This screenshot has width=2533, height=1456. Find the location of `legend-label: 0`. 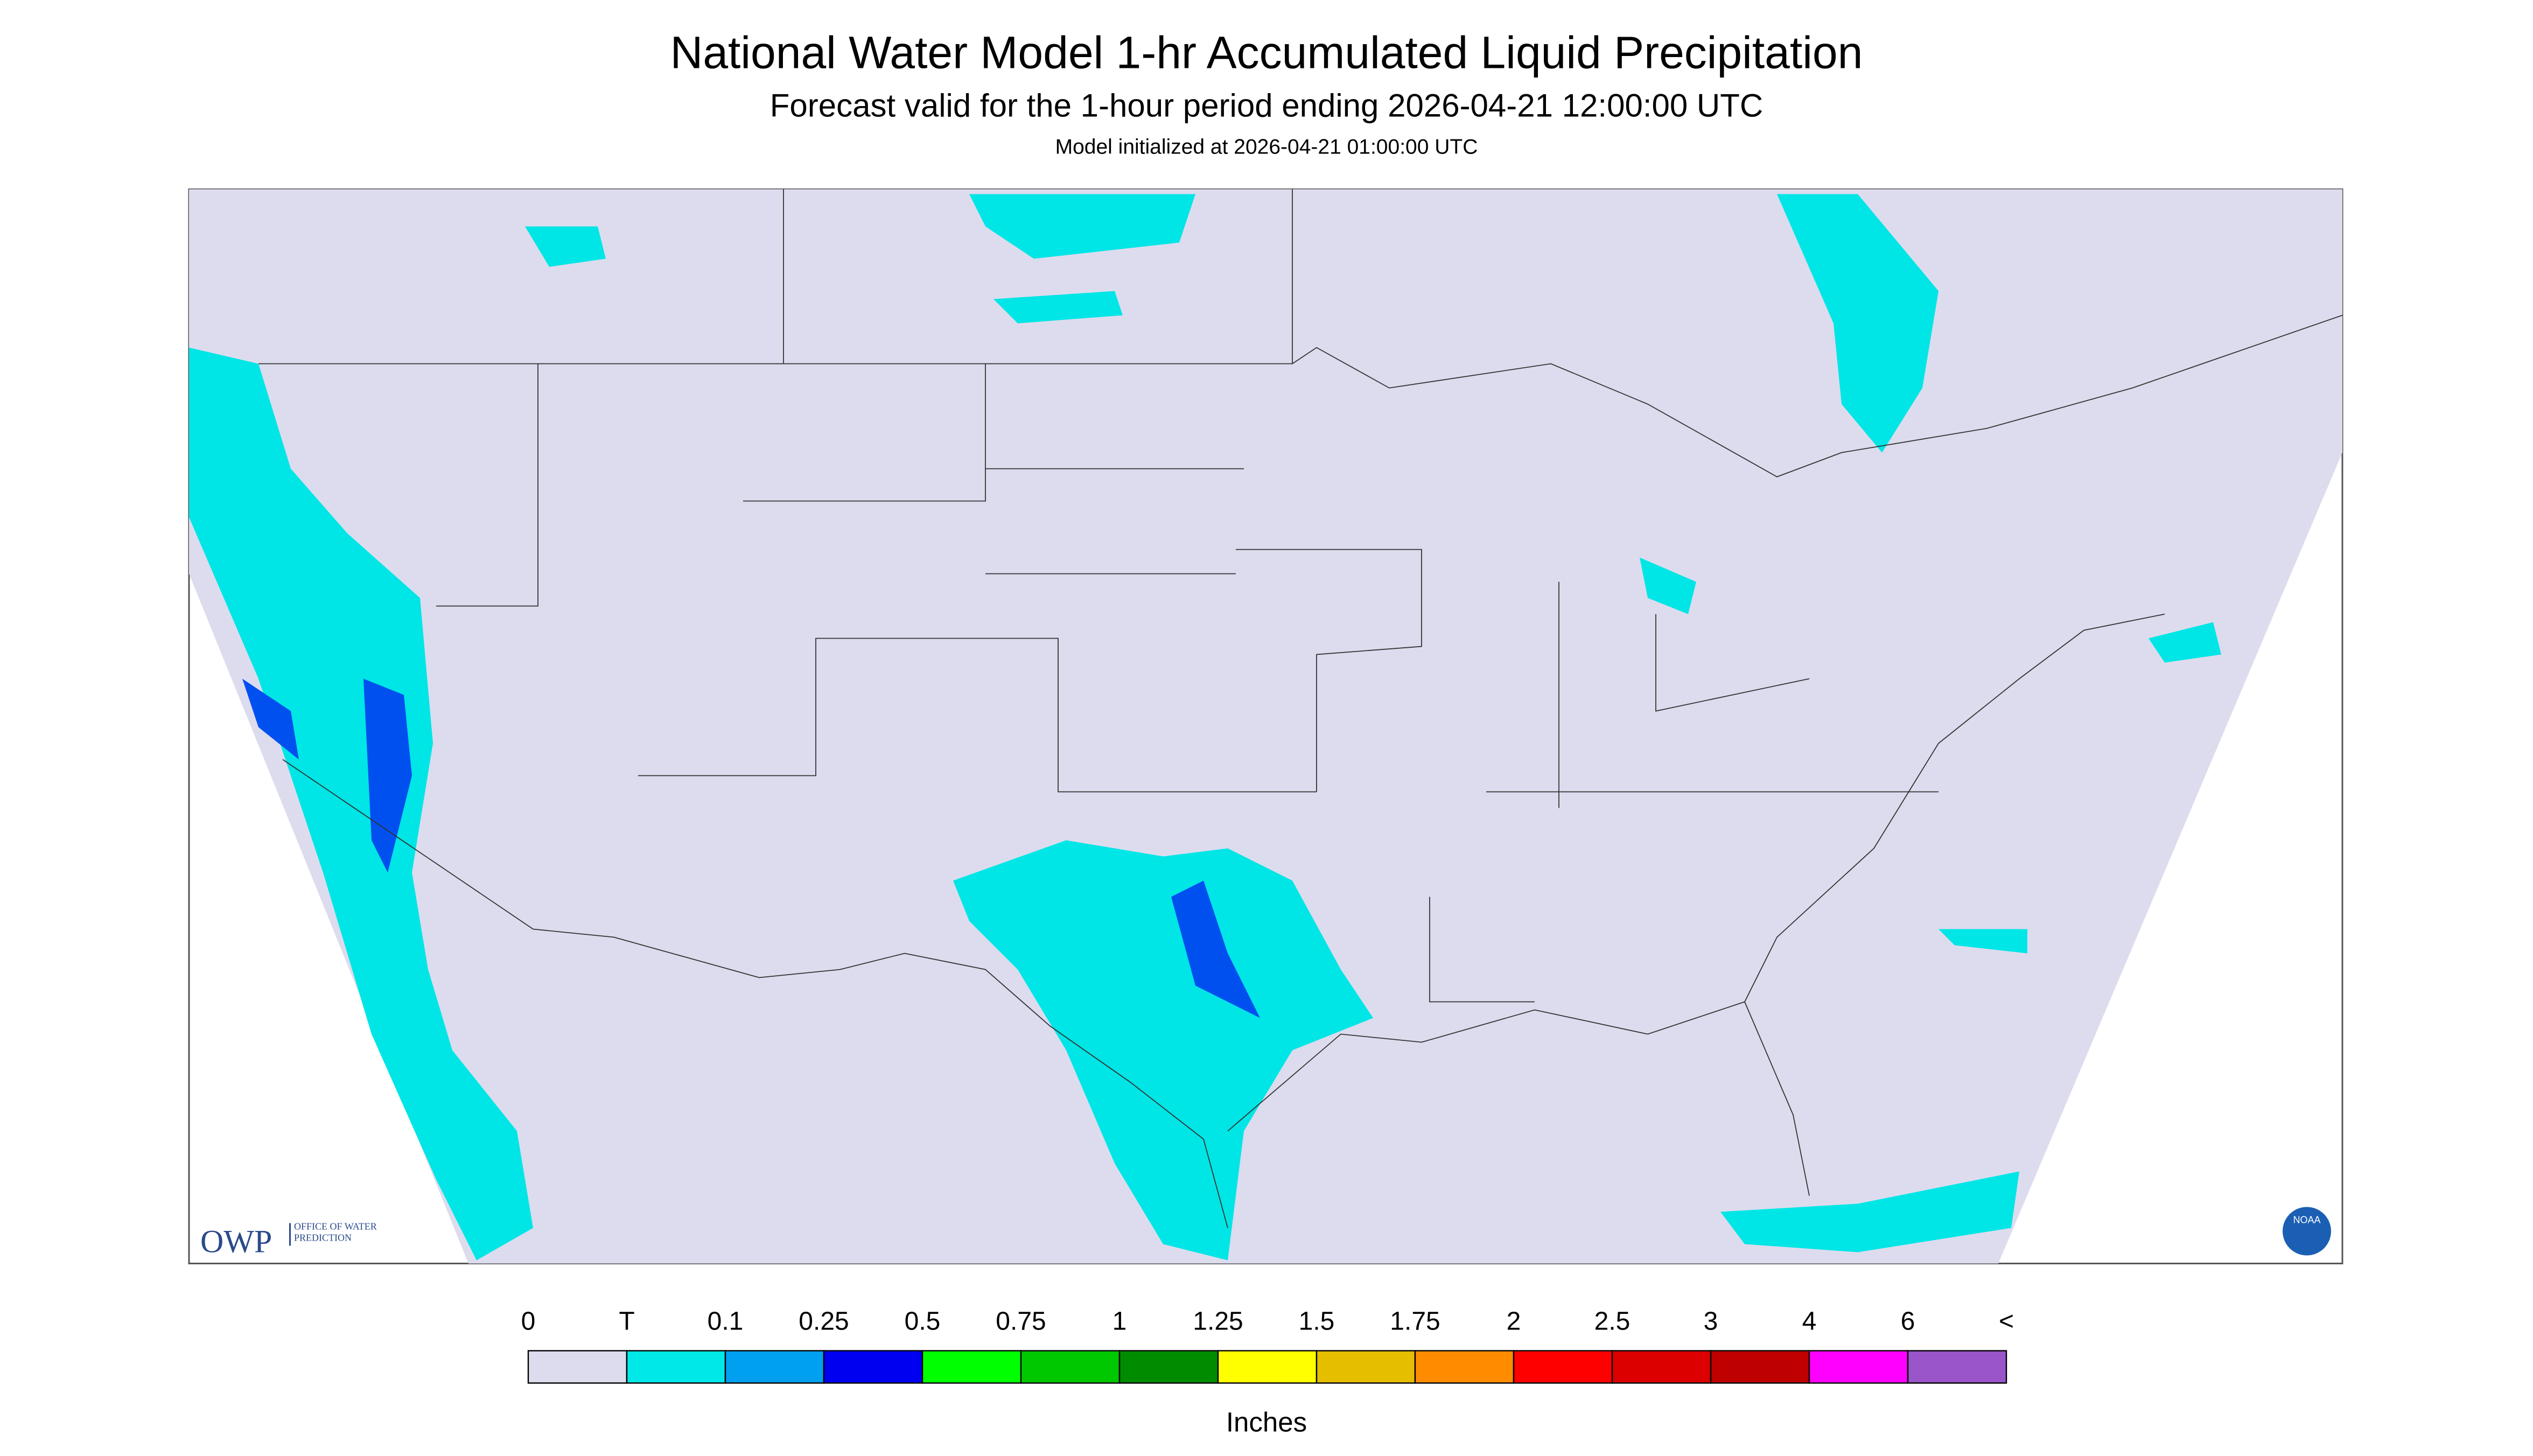

legend-label: 0 is located at coordinates (529, 1321).